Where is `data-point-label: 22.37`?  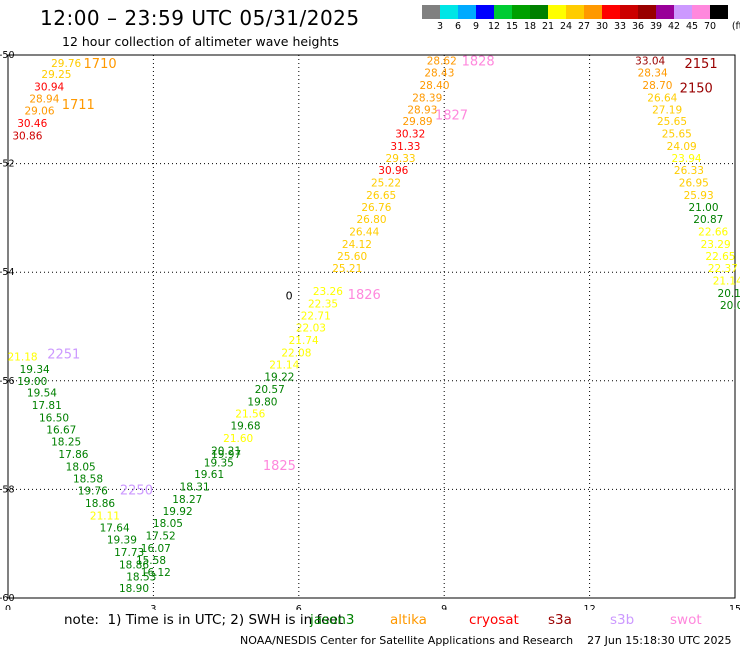 data-point-label: 22.37 is located at coordinates (723, 269).